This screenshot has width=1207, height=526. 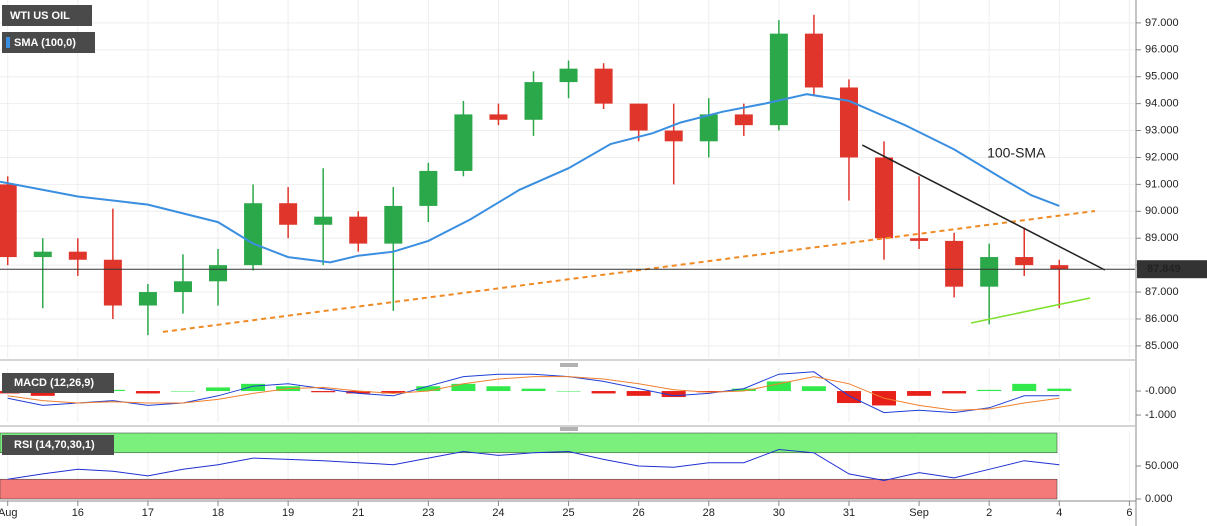 I want to click on y-tick-label: 97.000, so click(x=1162, y=23).